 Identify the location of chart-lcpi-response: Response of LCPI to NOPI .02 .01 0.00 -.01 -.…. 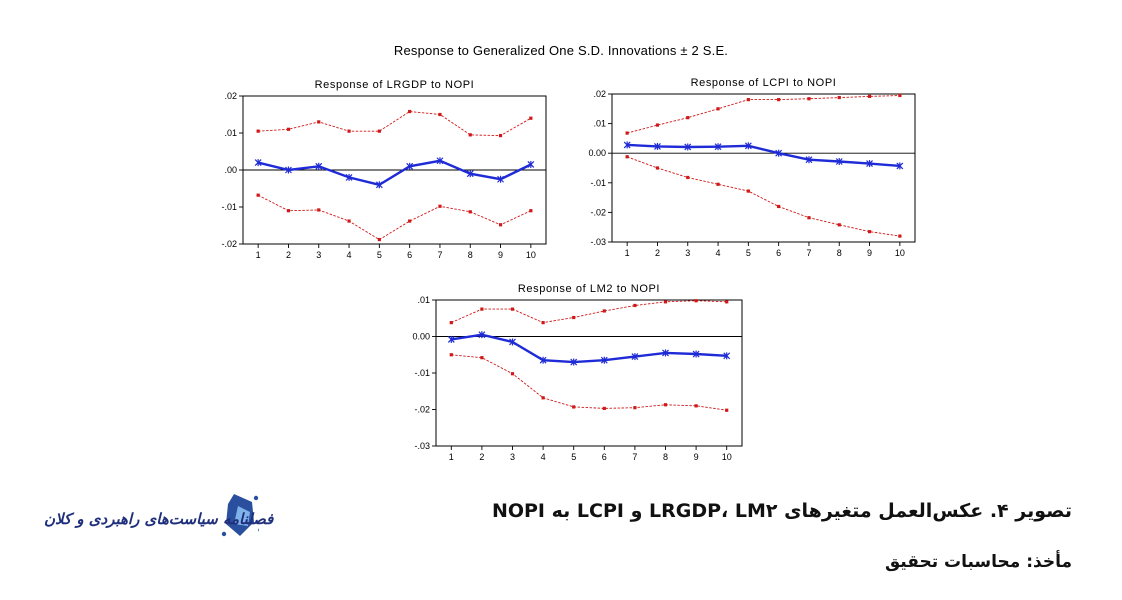
(747, 164).